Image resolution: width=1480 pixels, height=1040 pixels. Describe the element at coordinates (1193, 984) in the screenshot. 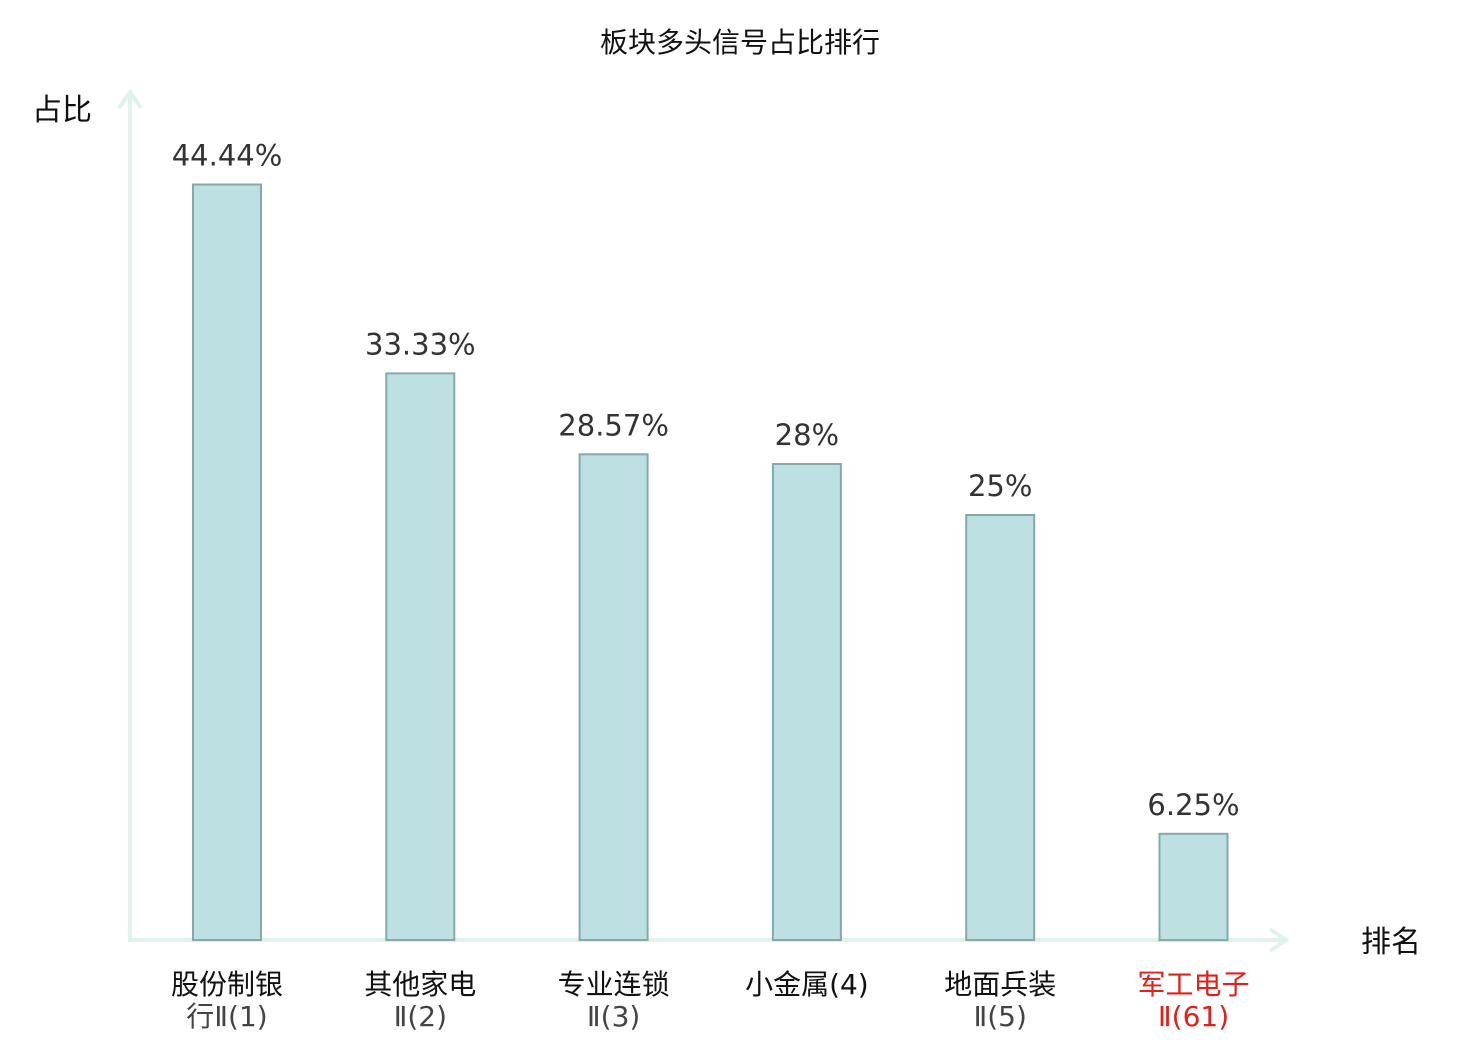

I see `x-tick-label: 军工电子` at that location.